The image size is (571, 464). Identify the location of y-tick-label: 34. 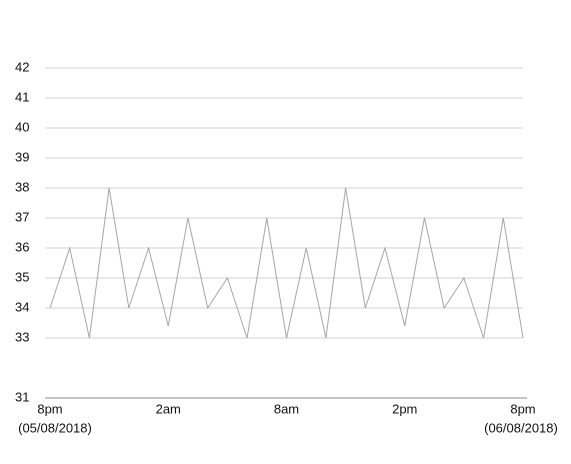
(22, 306).